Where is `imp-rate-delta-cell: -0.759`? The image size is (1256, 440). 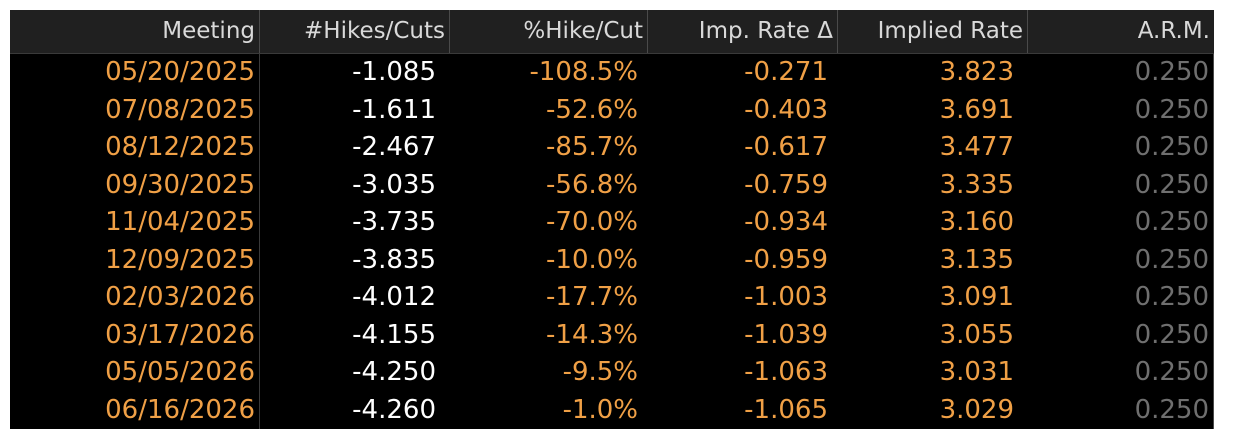 imp-rate-delta-cell: -0.759 is located at coordinates (786, 184).